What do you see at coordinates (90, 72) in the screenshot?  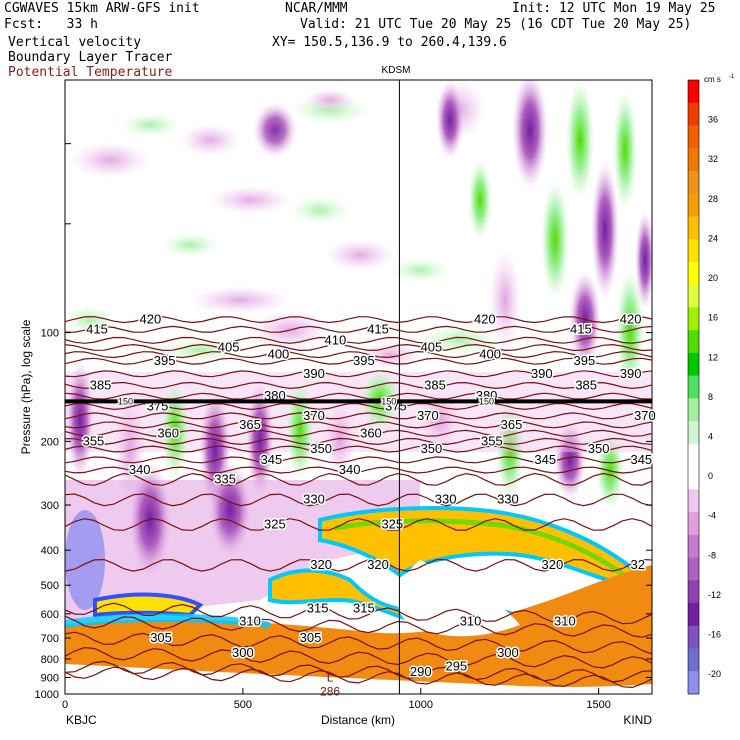 I see `field-label-potential-temperature: Potential Temperature` at bounding box center [90, 72].